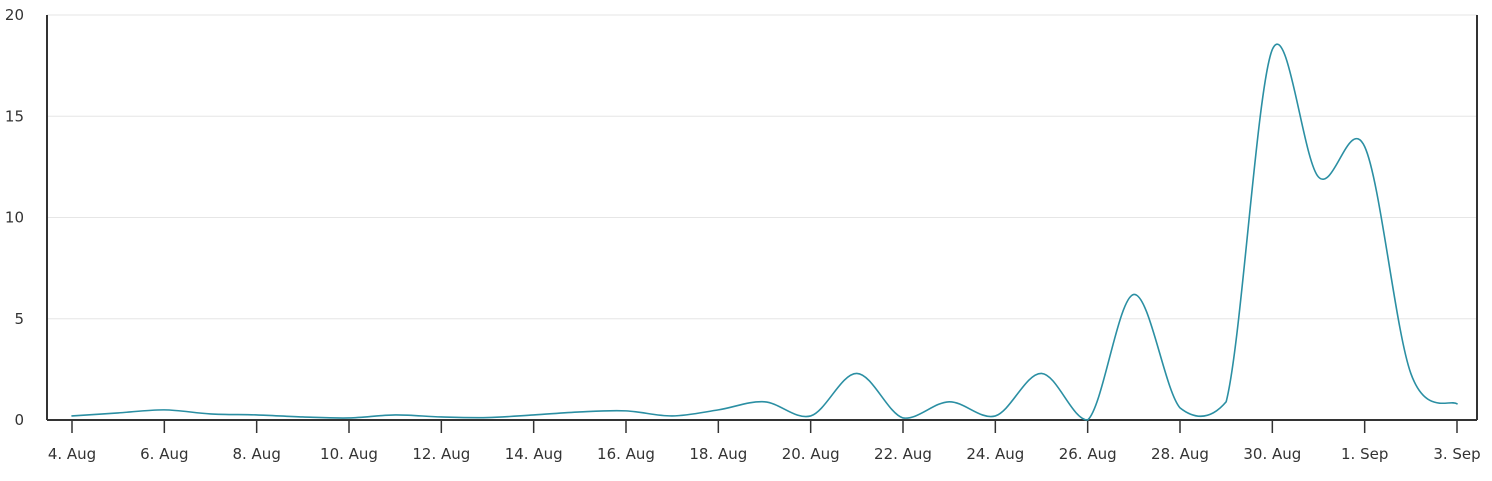  Describe the element at coordinates (1272, 454) in the screenshot. I see `x-tick-label: 30. Aug` at that location.